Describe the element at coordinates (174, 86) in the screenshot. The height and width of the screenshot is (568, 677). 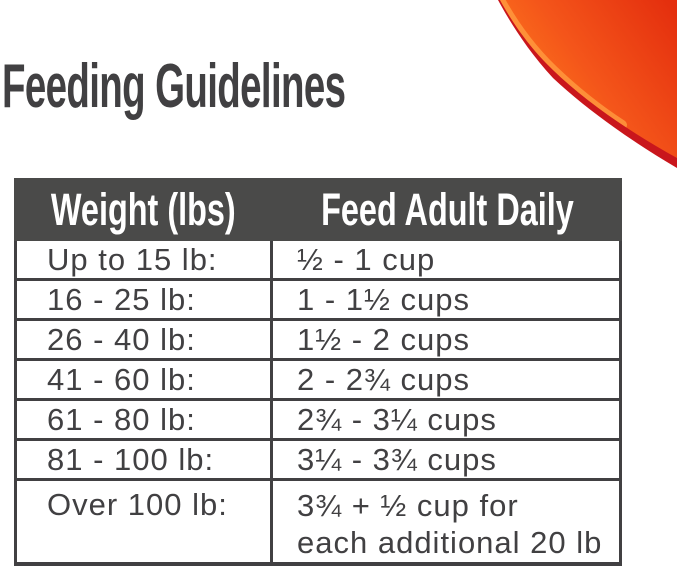
I see `page-title: Feeding Guidelines` at that location.